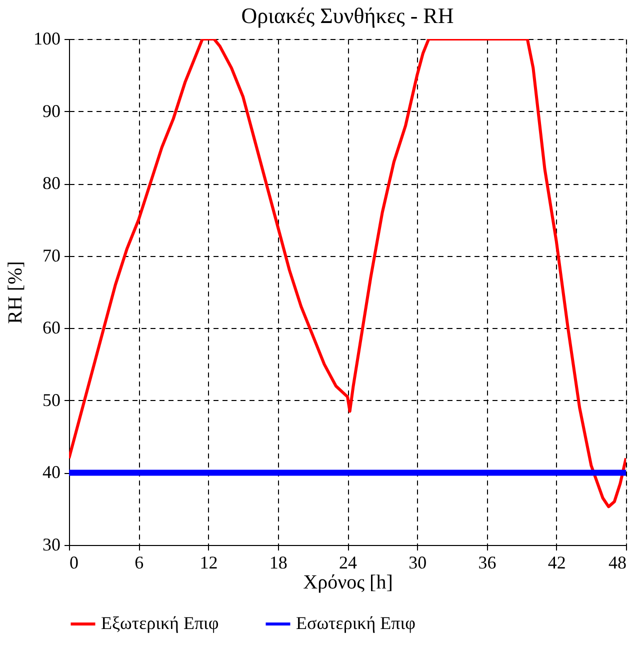 The image size is (637, 647). Describe the element at coordinates (51, 255) in the screenshot. I see `y-tick-label: 70` at that location.